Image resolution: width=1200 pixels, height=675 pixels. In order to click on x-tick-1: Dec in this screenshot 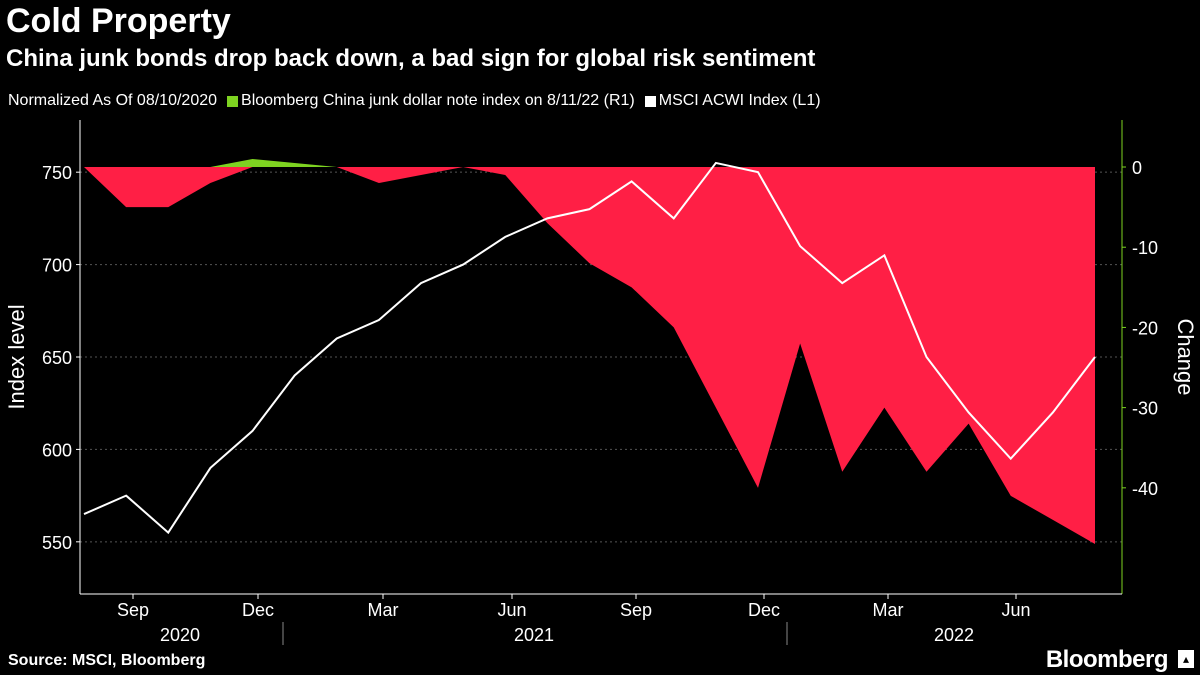, I will do `click(258, 610)`.